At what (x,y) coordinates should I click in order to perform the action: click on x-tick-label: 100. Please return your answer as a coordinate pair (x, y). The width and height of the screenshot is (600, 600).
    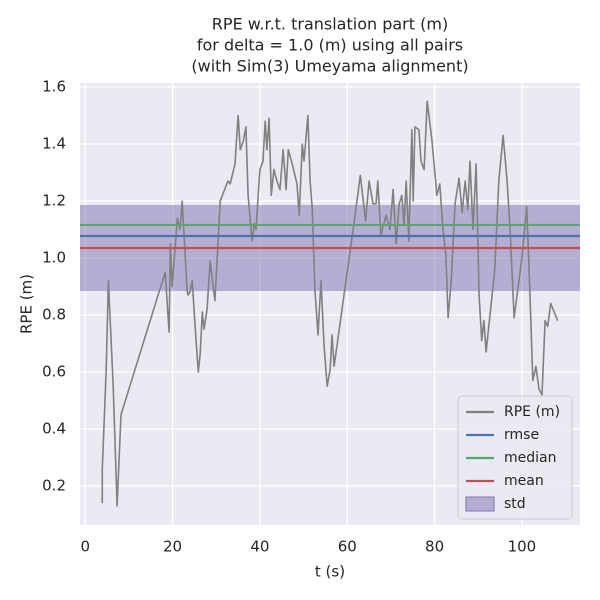
    Looking at the image, I should click on (522, 547).